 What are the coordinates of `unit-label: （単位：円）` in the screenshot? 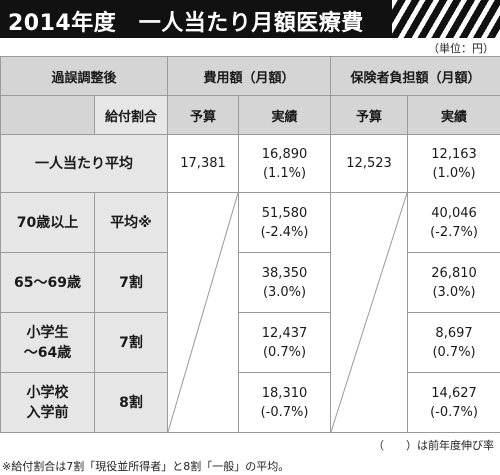 It's located at (461, 48).